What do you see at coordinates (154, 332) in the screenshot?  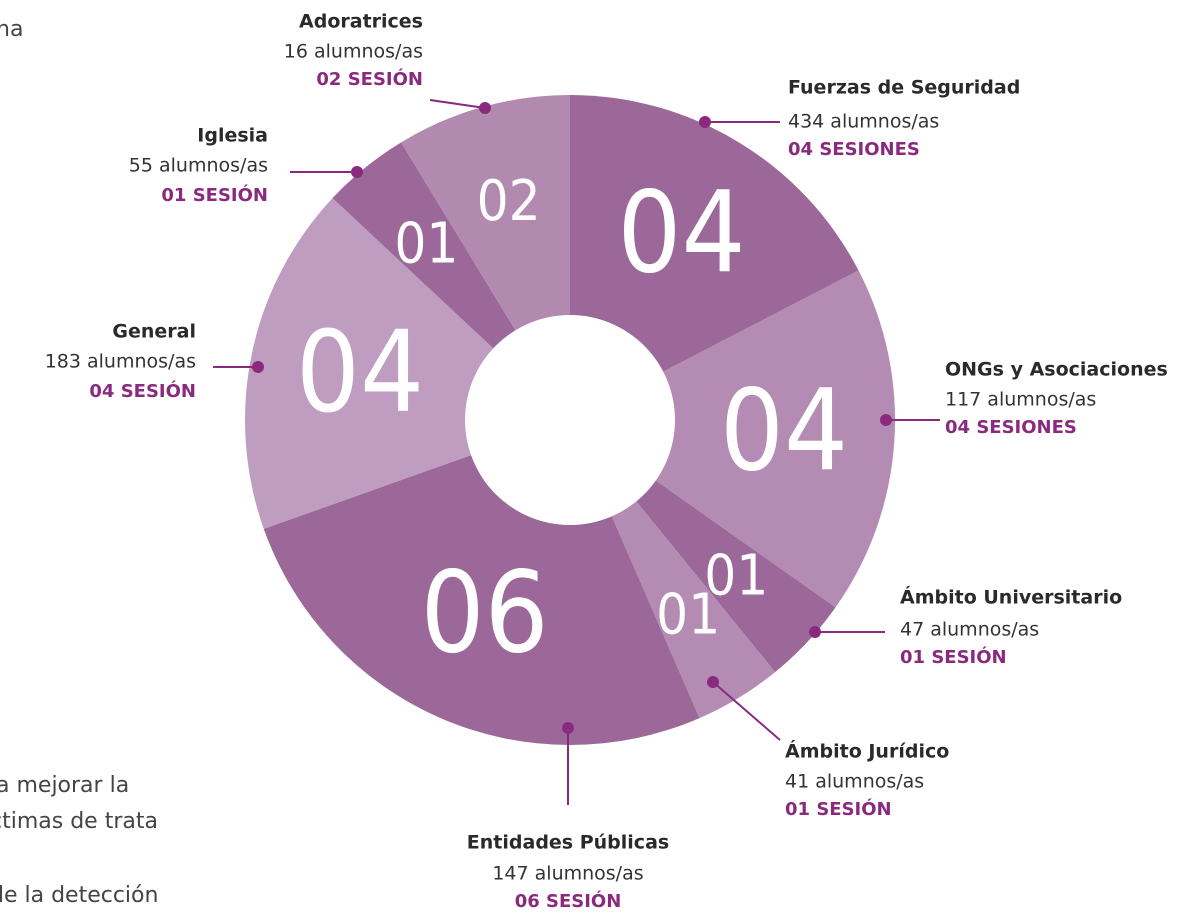 I see `category-label: General` at bounding box center [154, 332].